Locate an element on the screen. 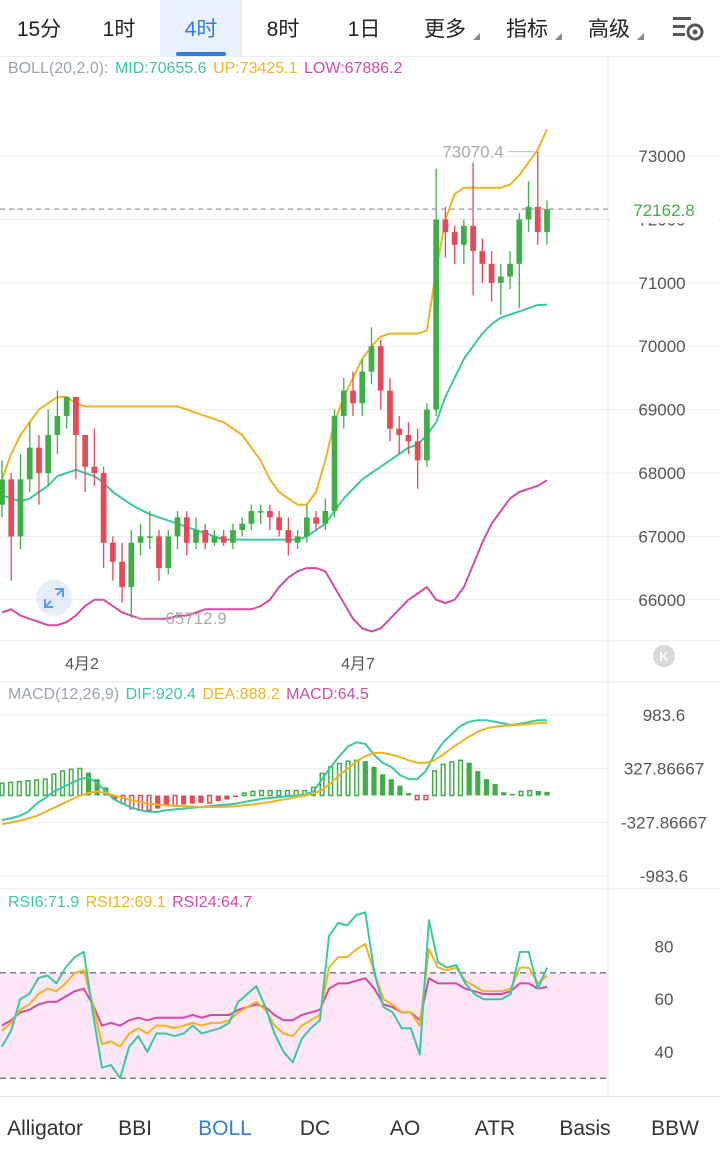 Image resolution: width=720 pixels, height=1161 pixels. timeframe-tab-label: 15分 is located at coordinates (39, 29).